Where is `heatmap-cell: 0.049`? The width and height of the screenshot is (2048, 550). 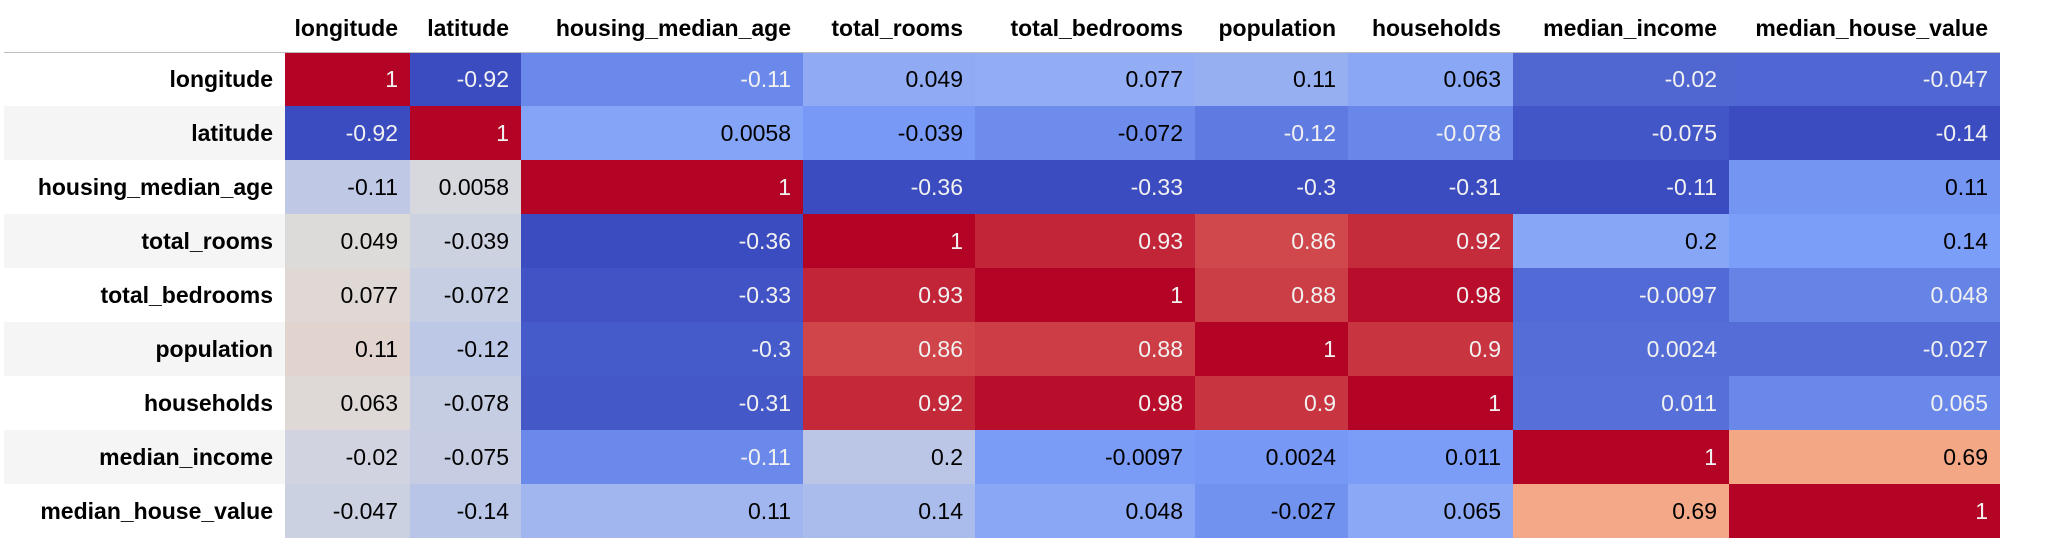 heatmap-cell: 0.049 is located at coordinates (347, 241).